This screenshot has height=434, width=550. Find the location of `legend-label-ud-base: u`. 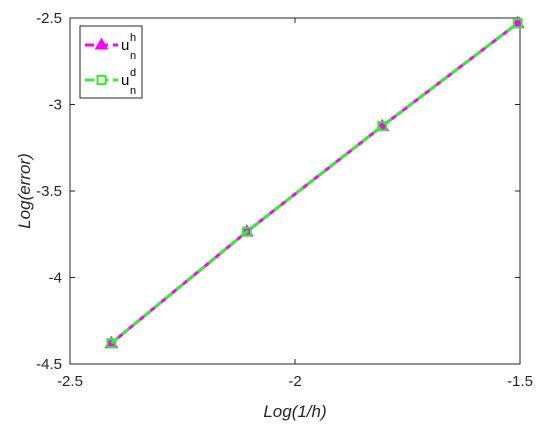

legend-label-ud-base: u is located at coordinates (125, 80).